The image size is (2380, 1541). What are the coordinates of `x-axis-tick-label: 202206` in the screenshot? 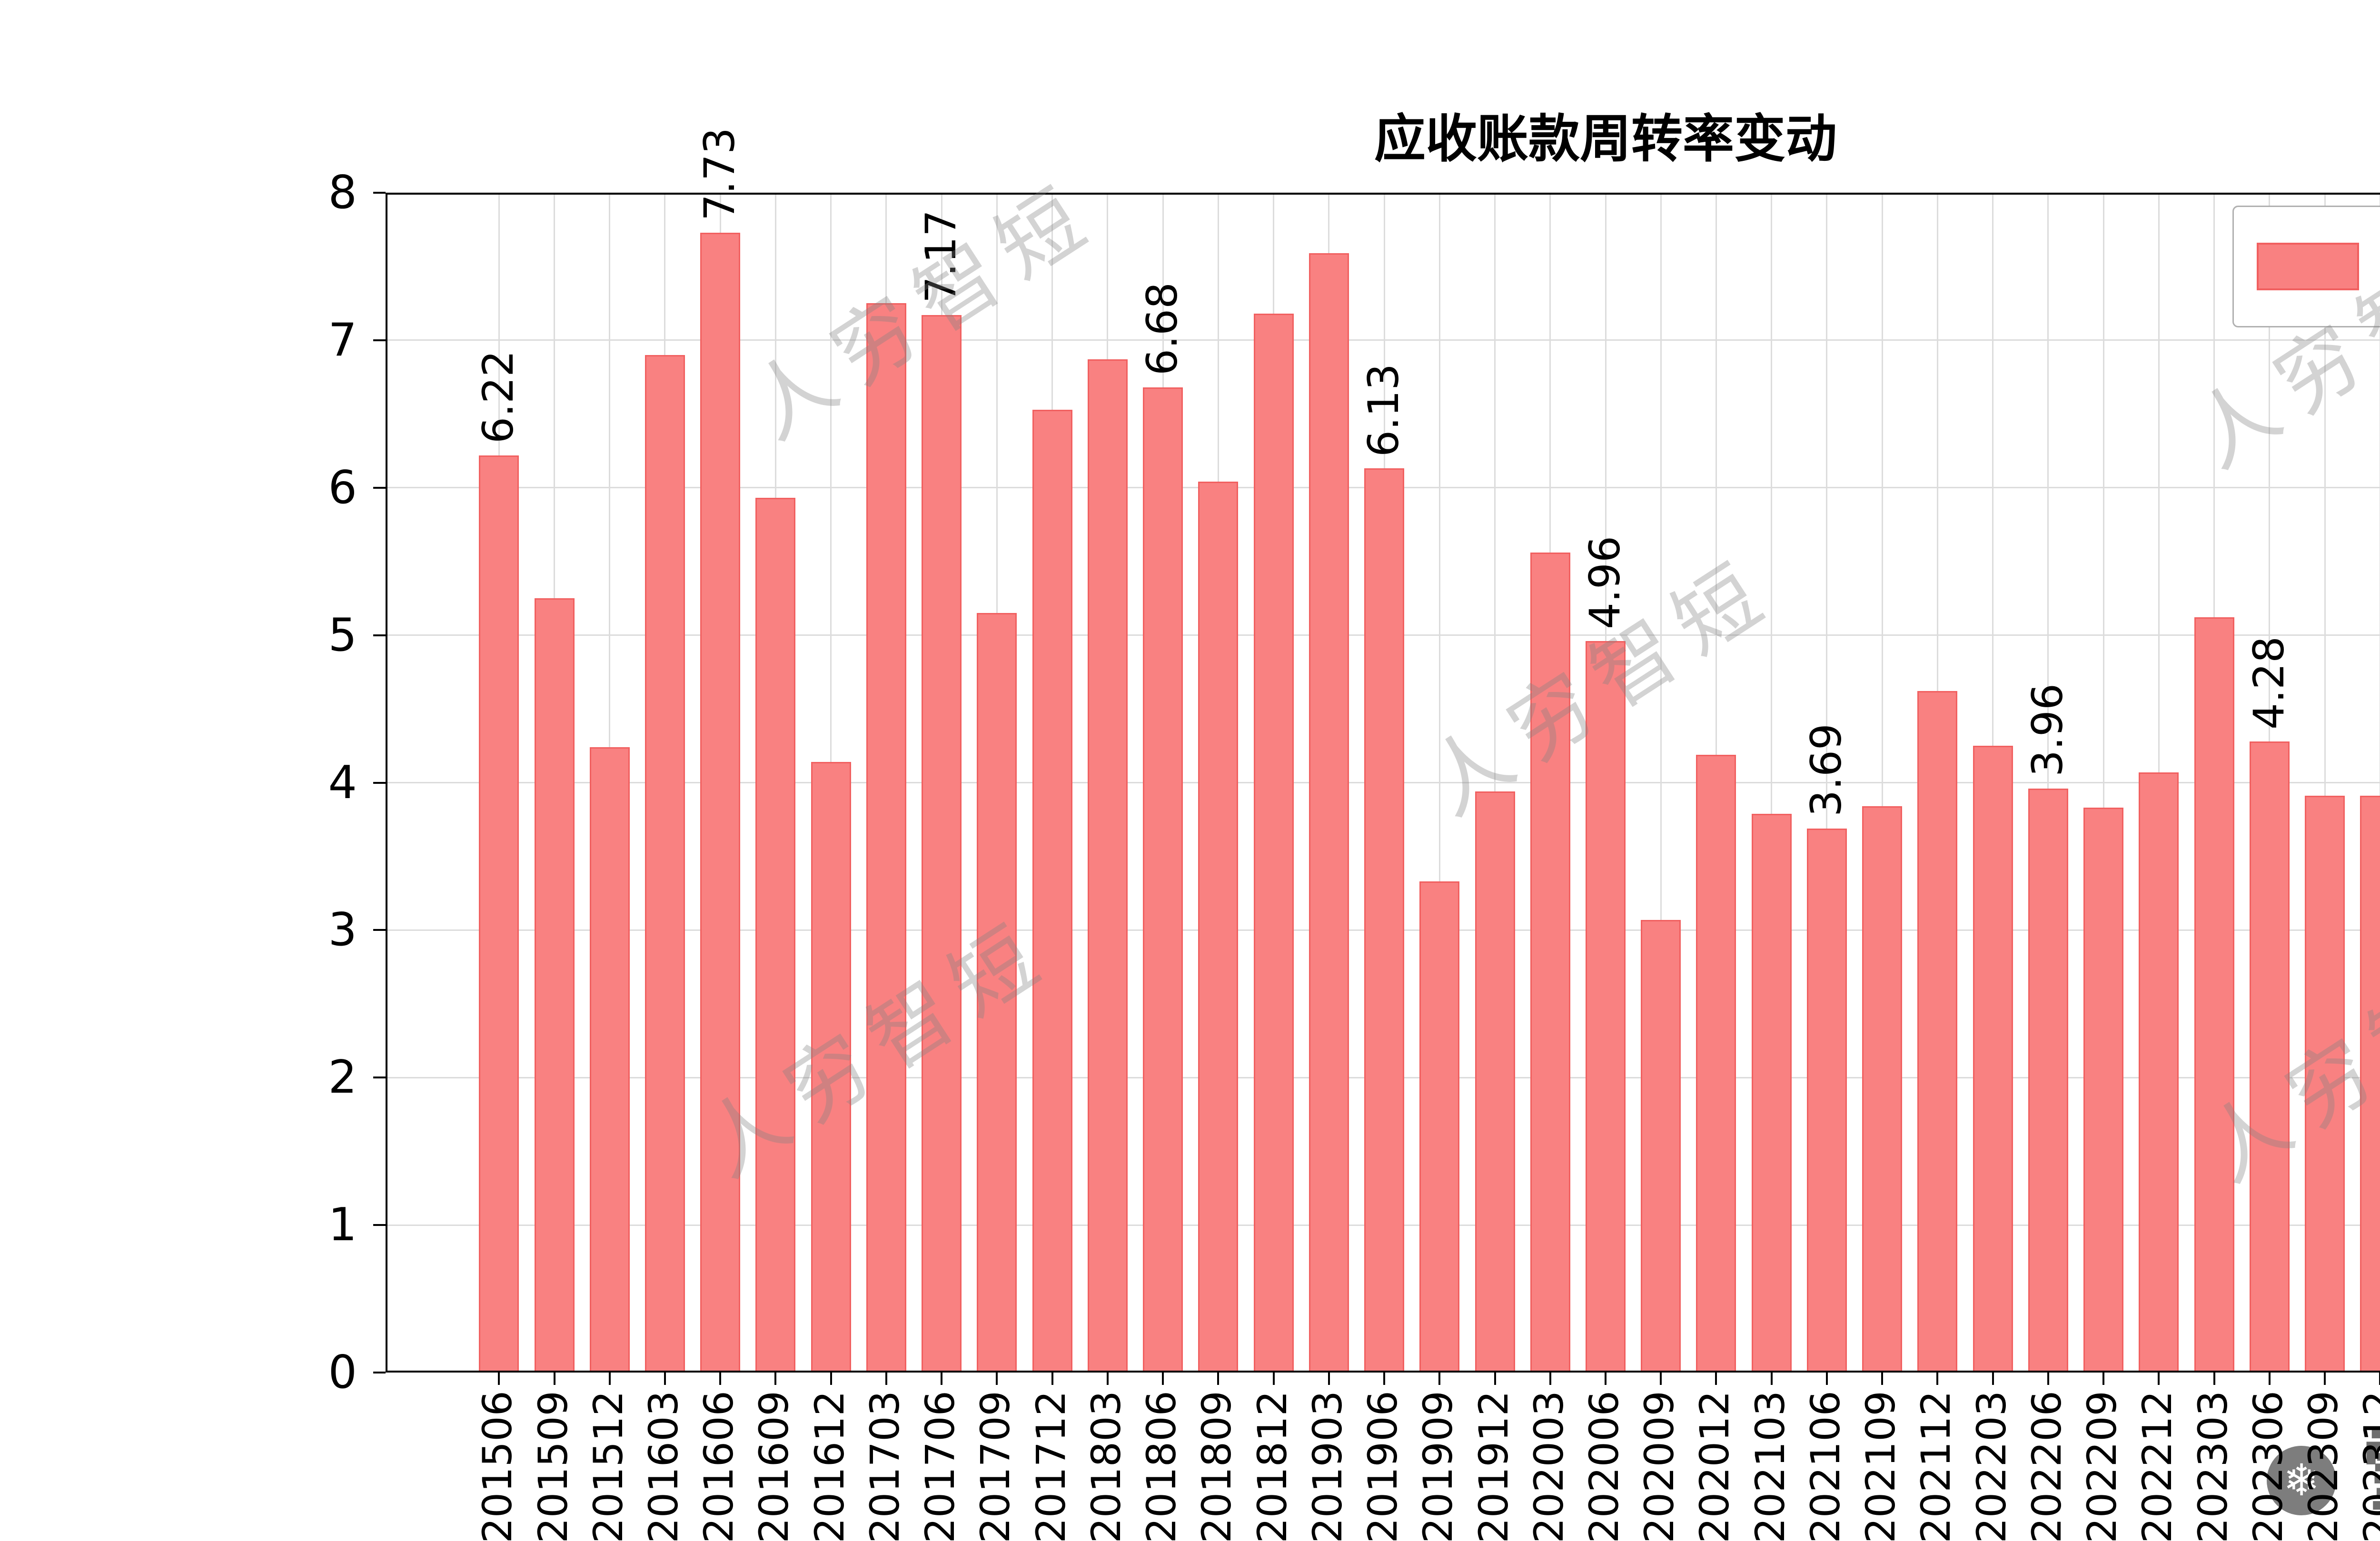 It's located at (2046, 1466).